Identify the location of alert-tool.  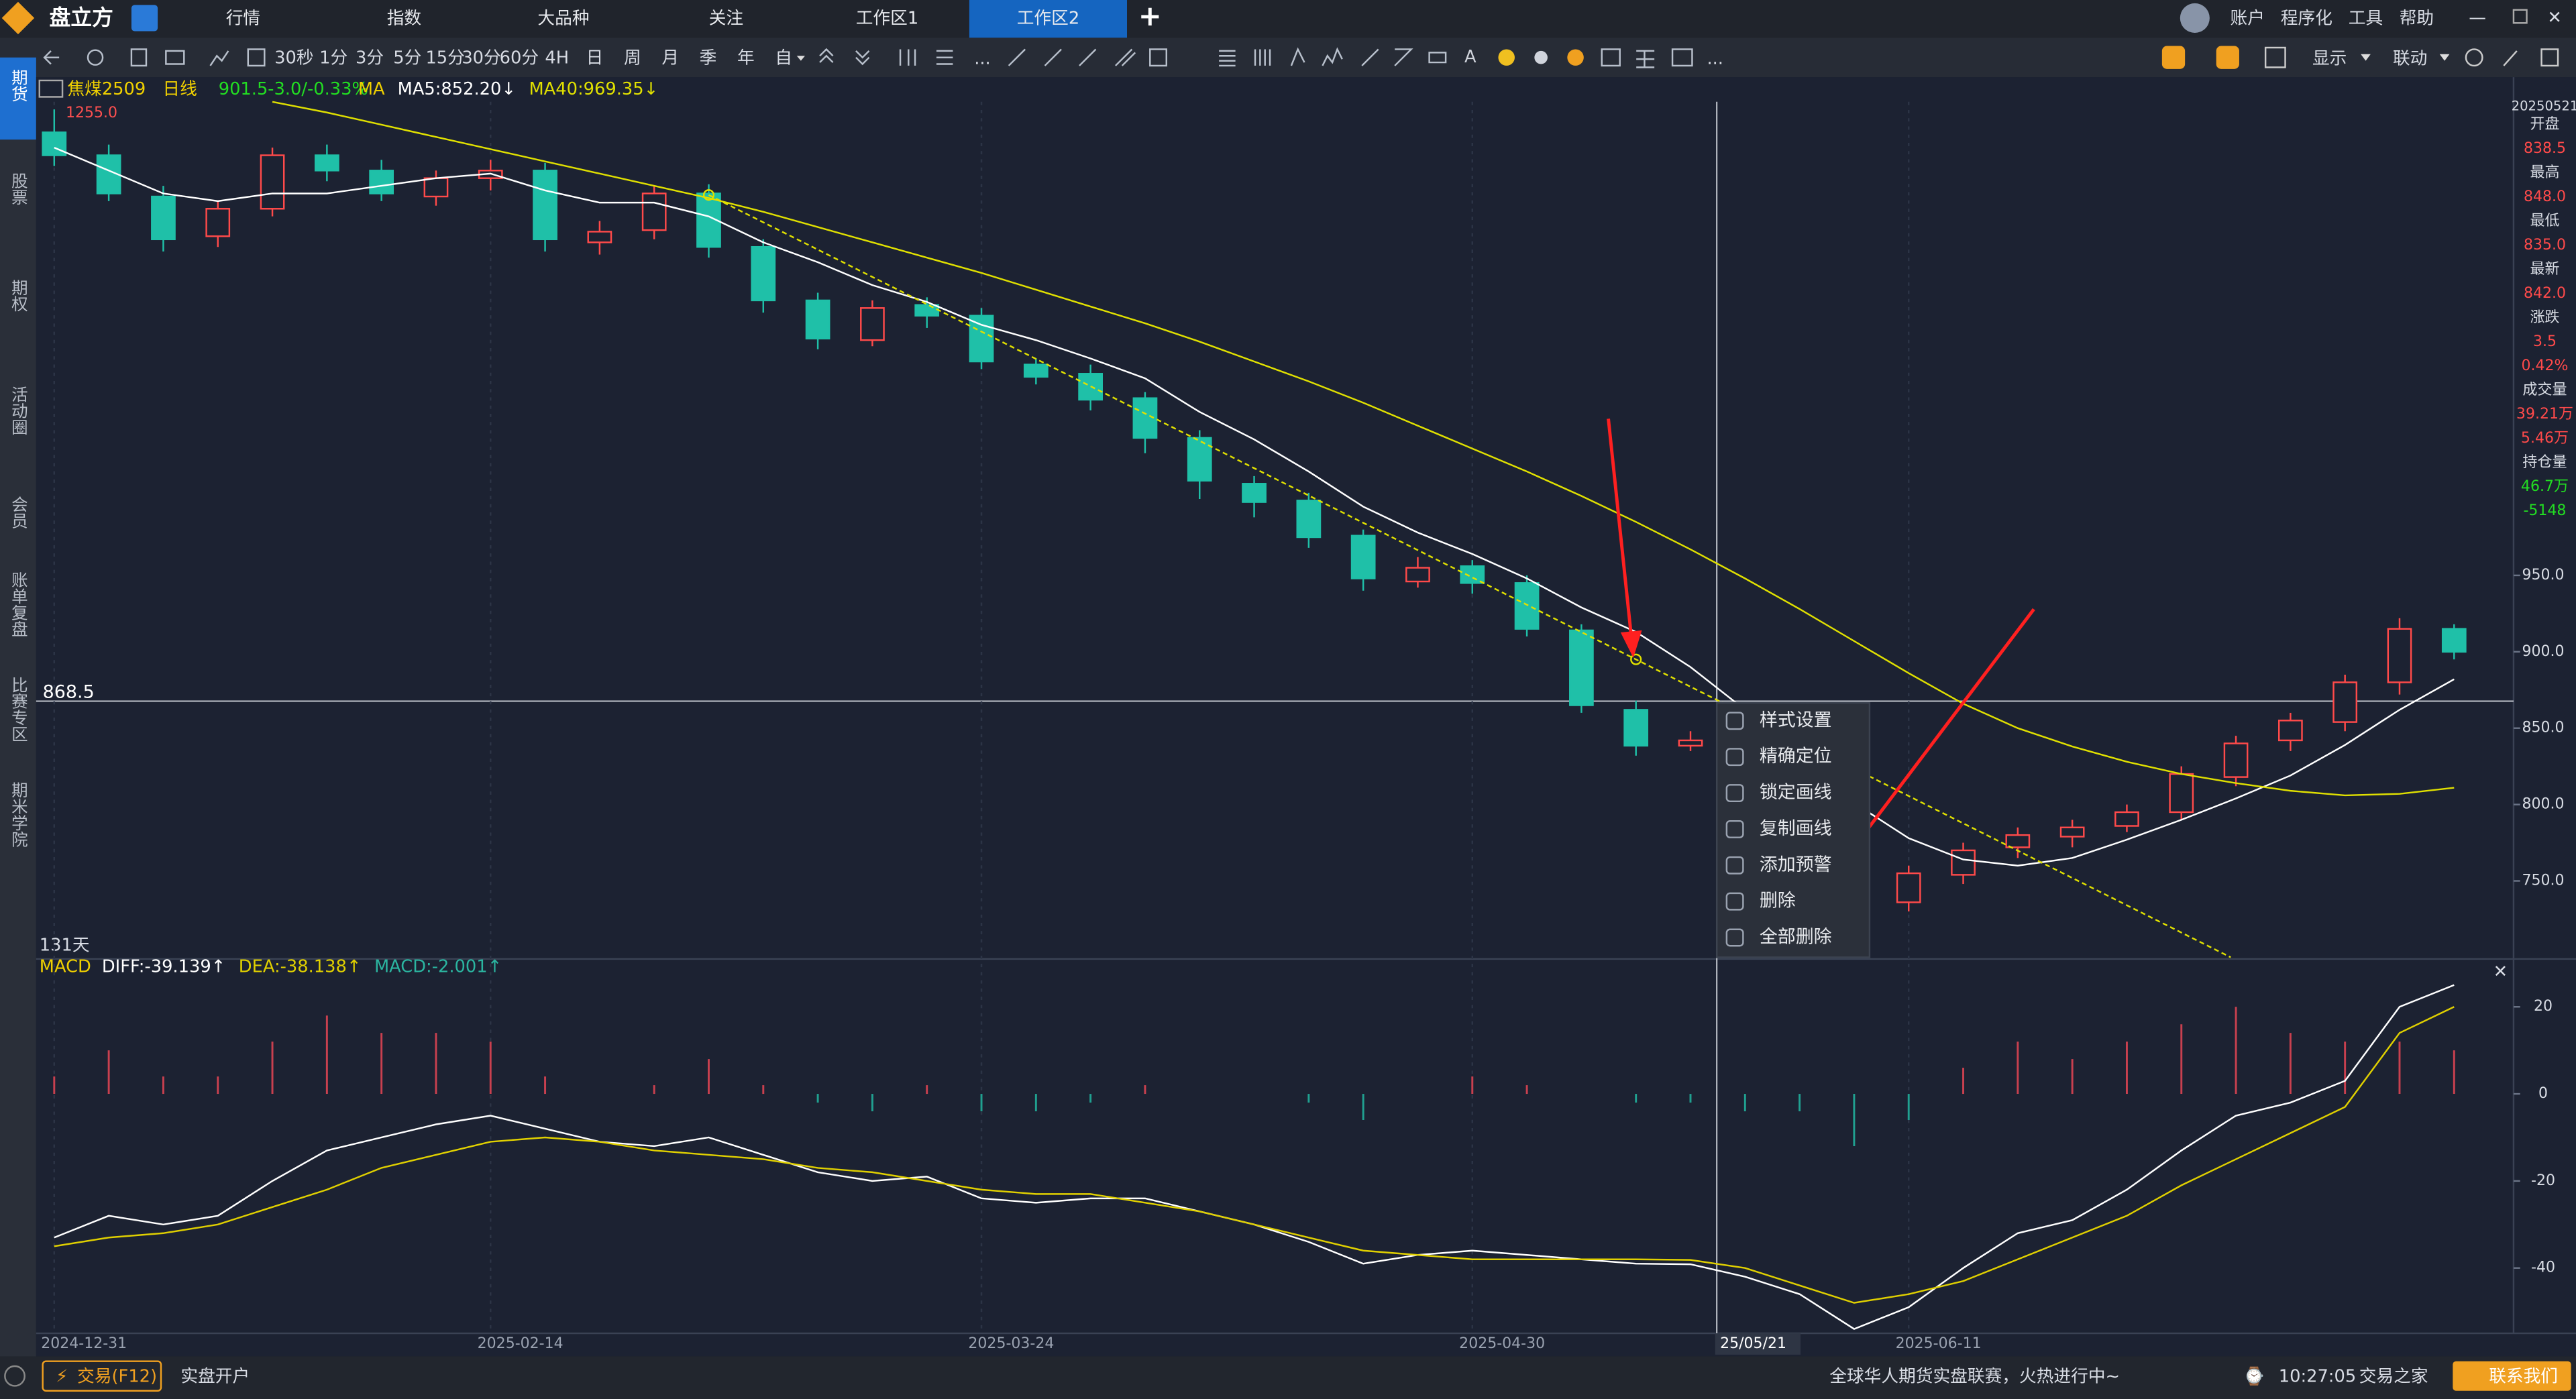
(1541, 57).